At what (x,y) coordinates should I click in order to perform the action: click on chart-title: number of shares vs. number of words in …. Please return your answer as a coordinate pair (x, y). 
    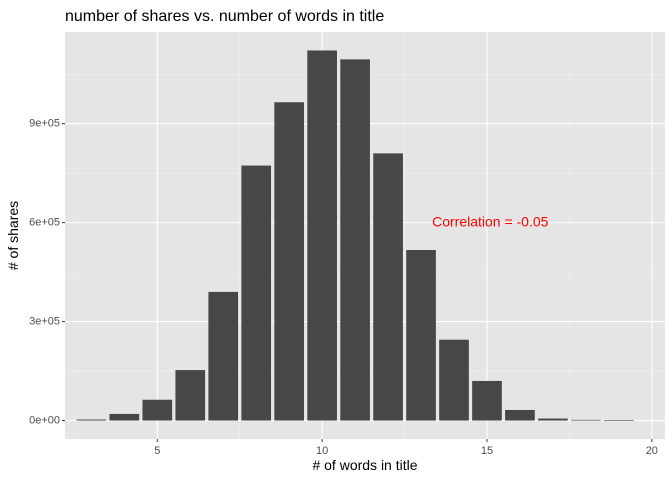
    Looking at the image, I should click on (224, 16).